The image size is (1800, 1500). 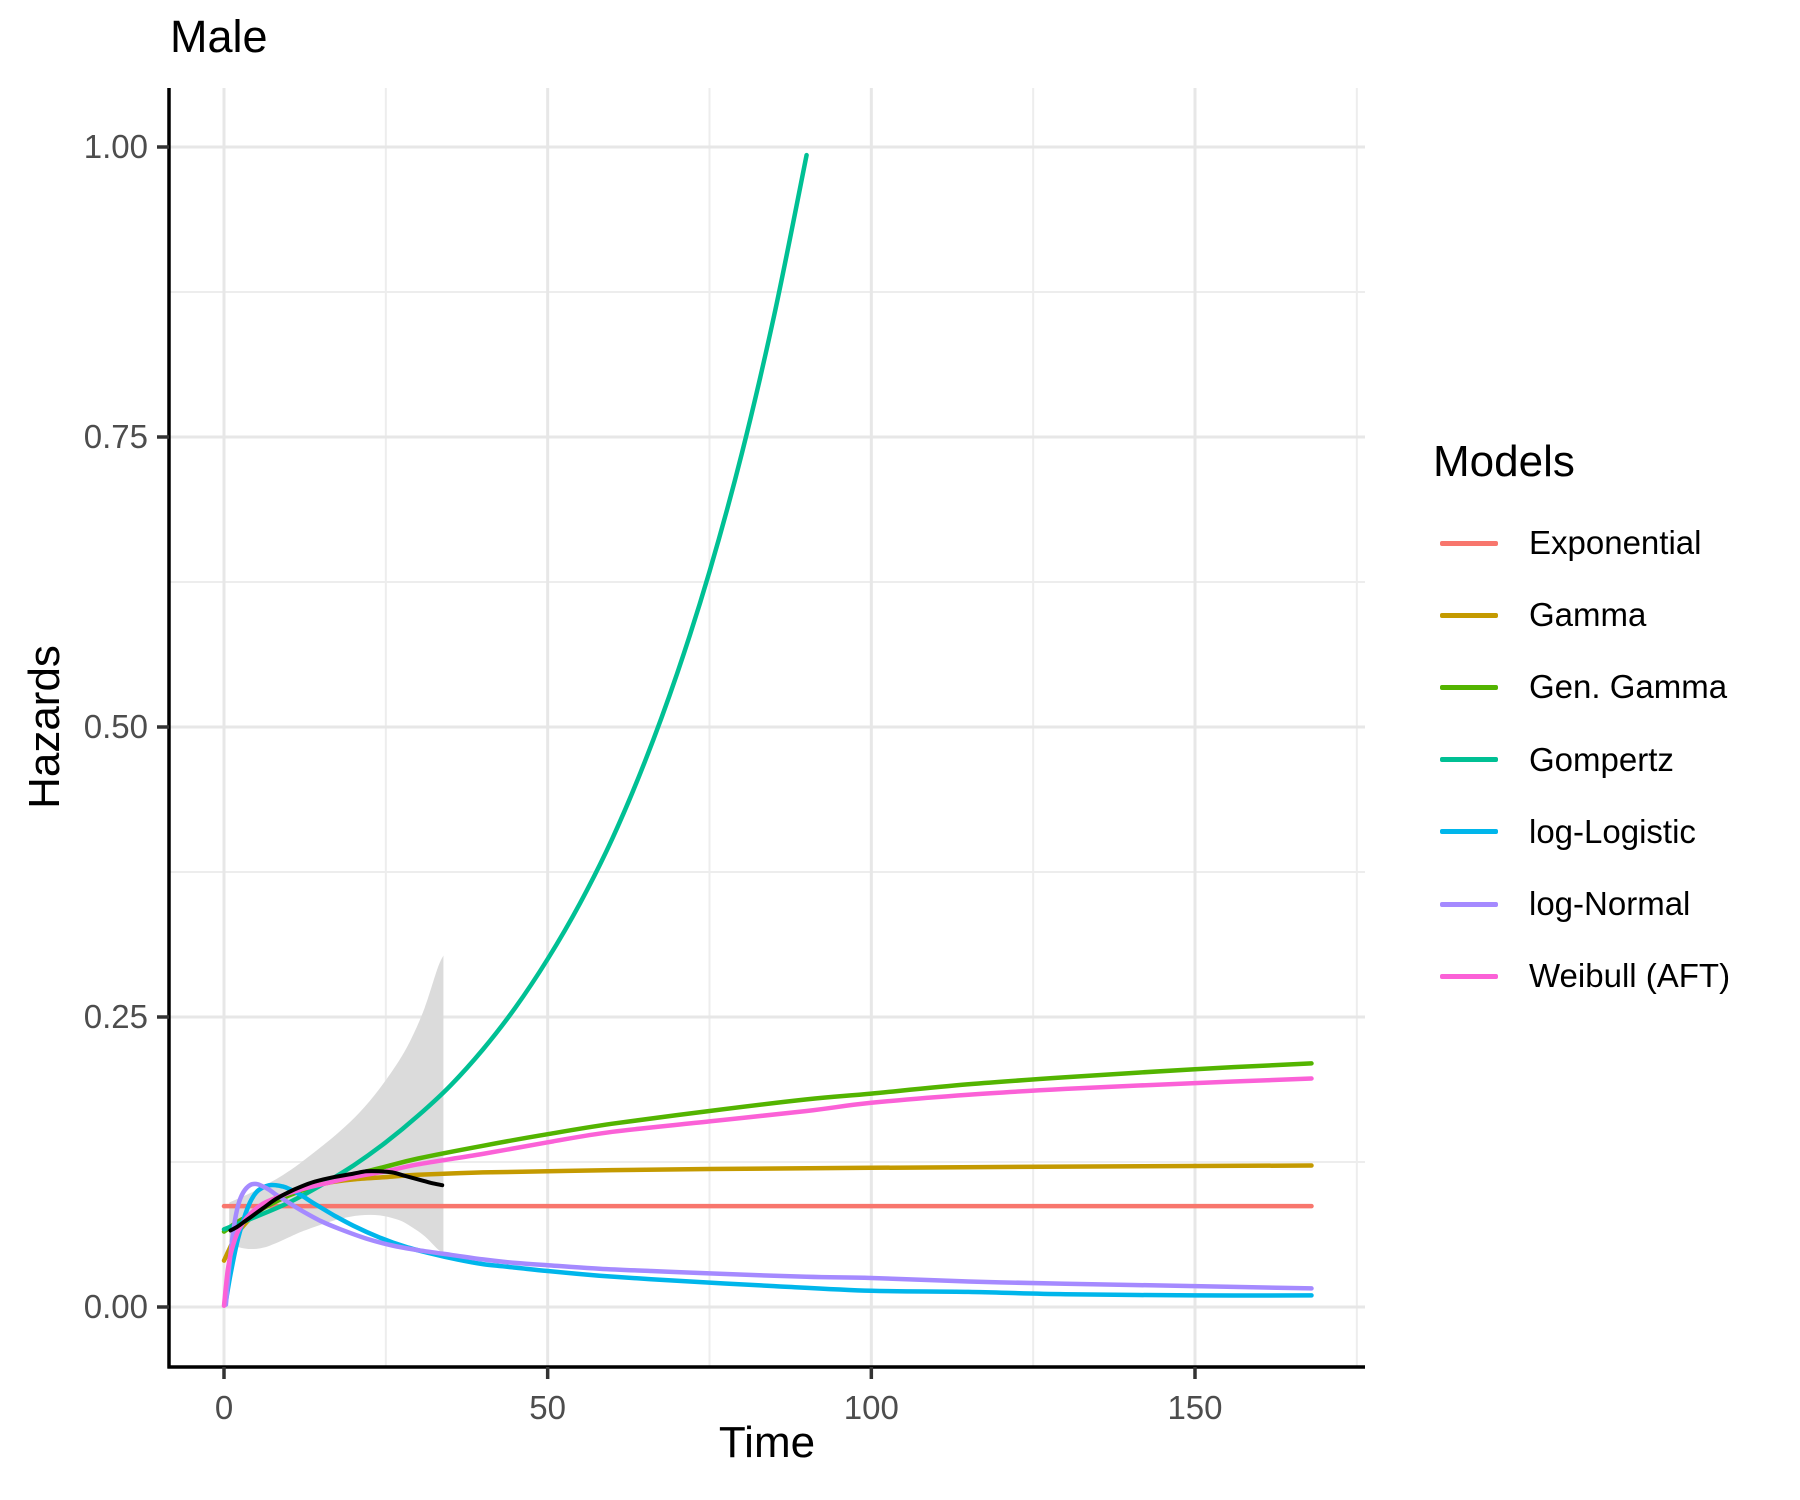 I want to click on legend-key-line-gen-gamma, so click(x=1469, y=687).